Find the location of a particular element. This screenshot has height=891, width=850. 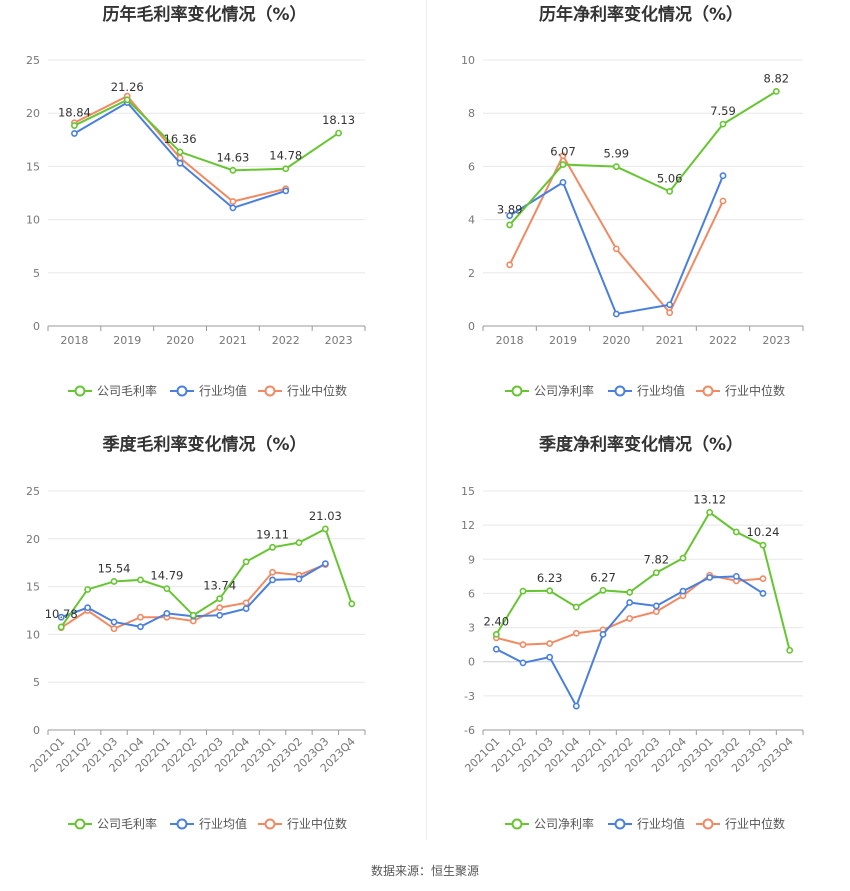

legend-label-company: 公司净利率 is located at coordinates (564, 823).